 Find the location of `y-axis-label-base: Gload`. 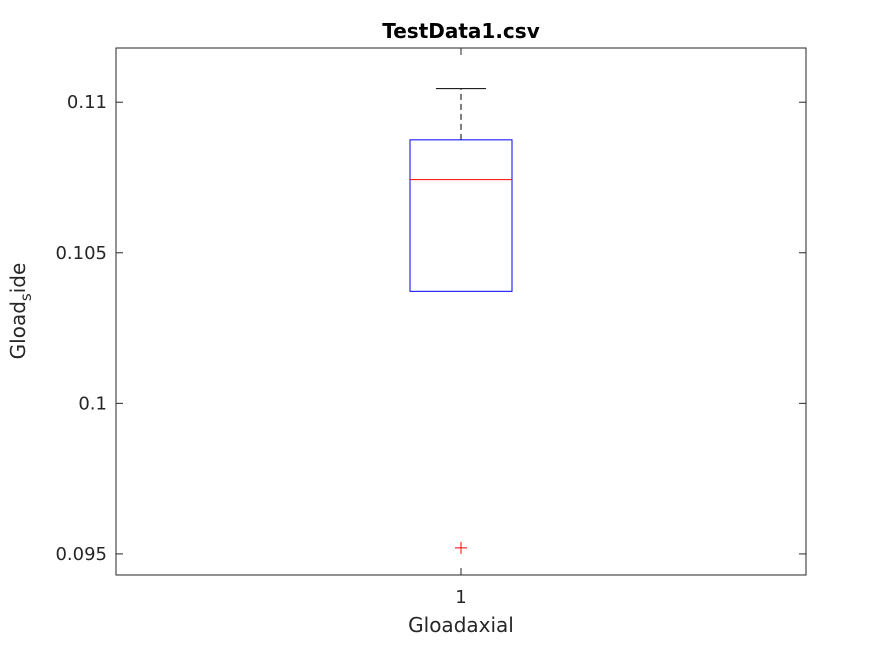

y-axis-label-base: Gload is located at coordinates (18, 330).